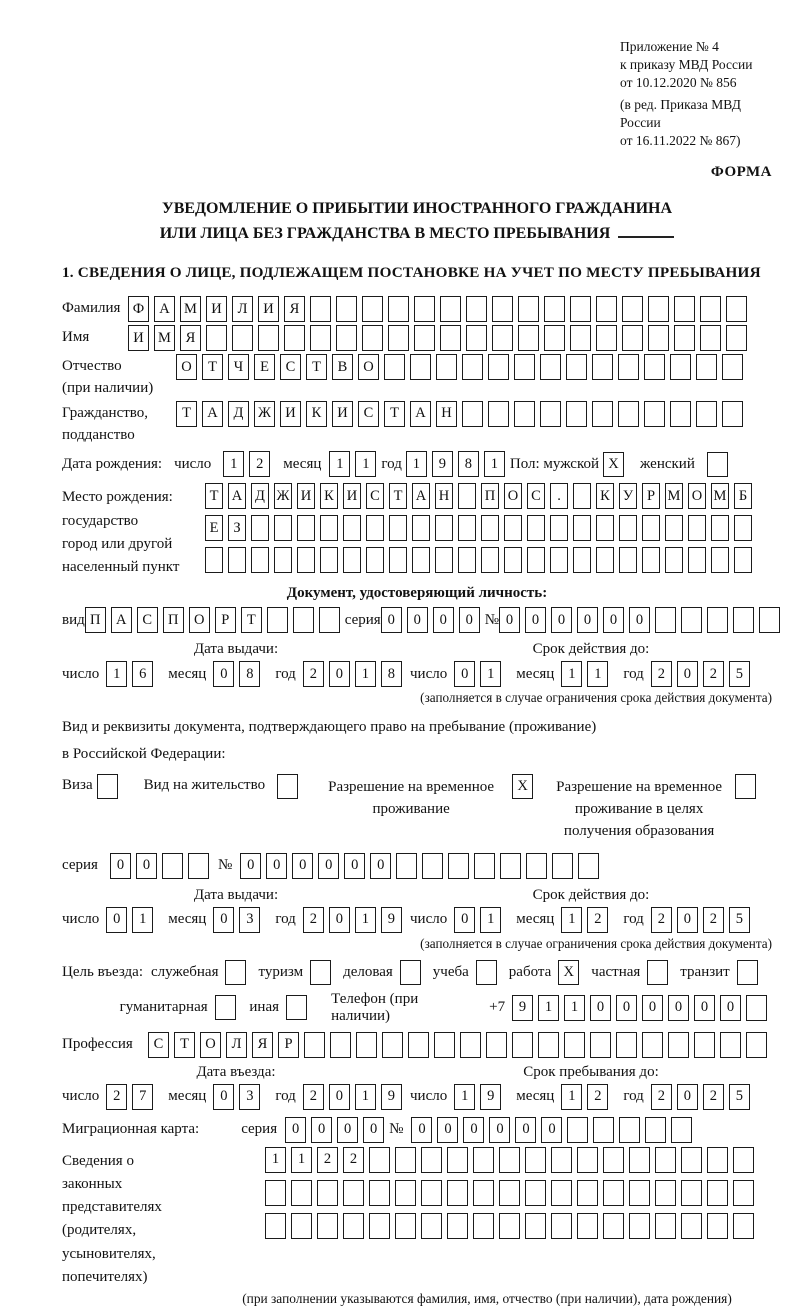  What do you see at coordinates (569, 972) in the screenshot?
I see `purpose-work-checkbox: X` at bounding box center [569, 972].